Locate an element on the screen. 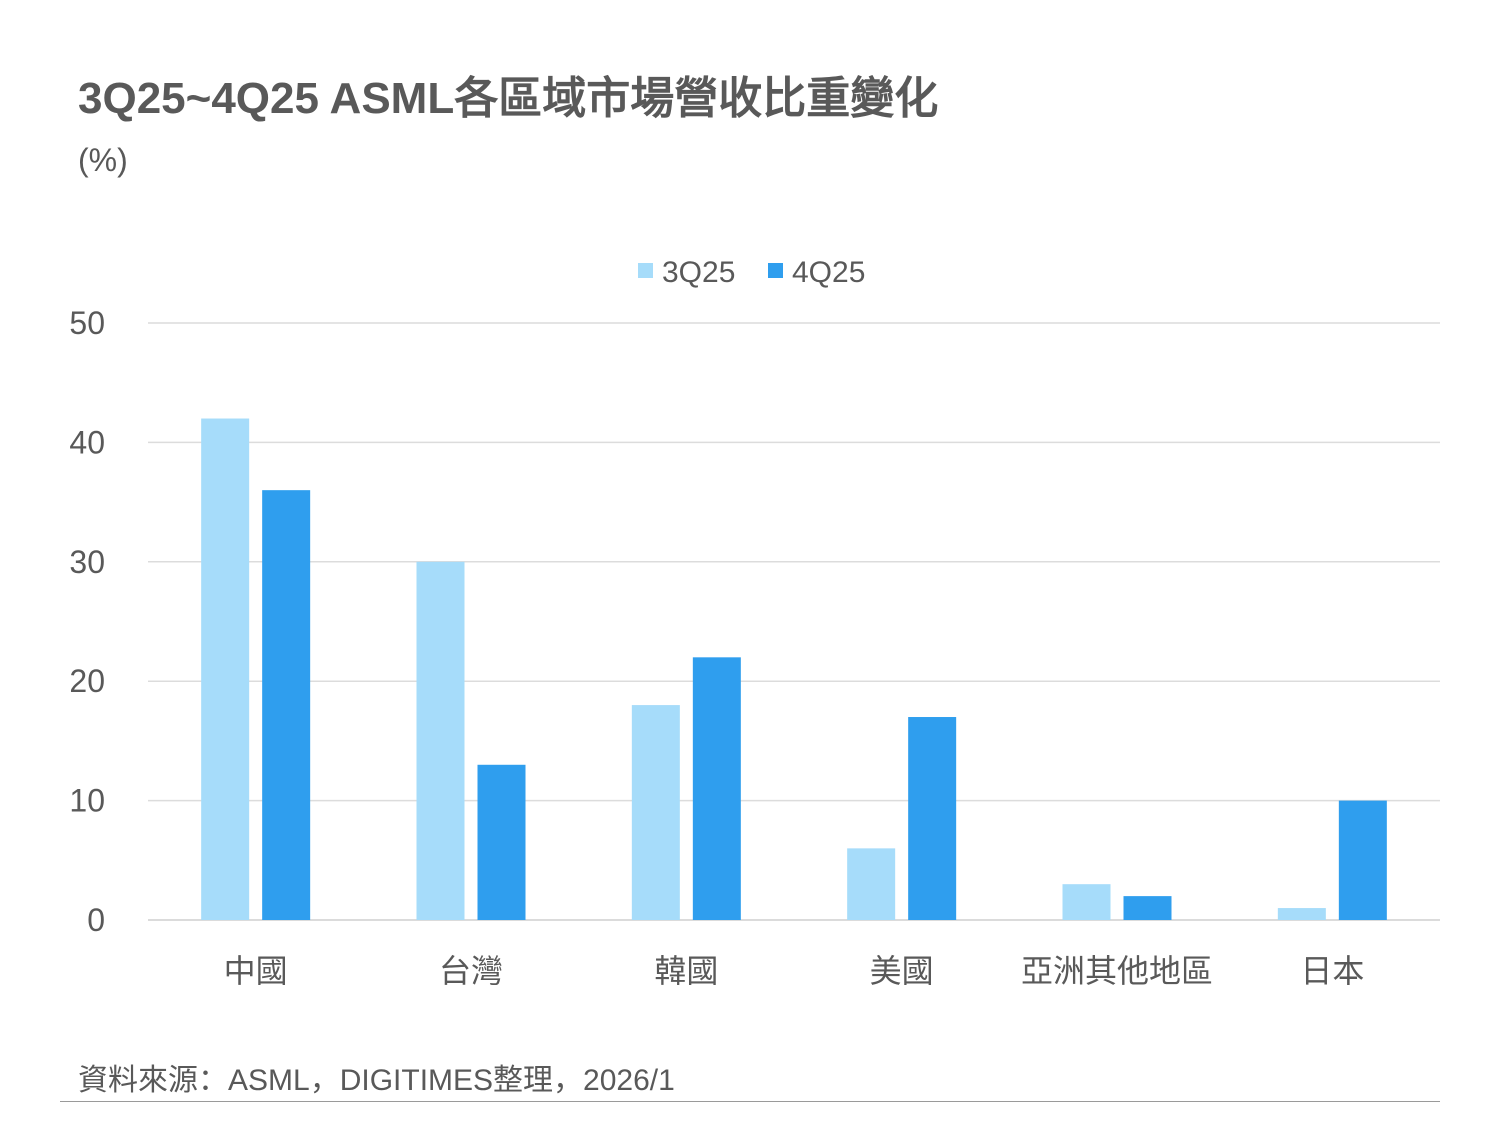  x-category-label: 台灣 is located at coordinates (471, 971).